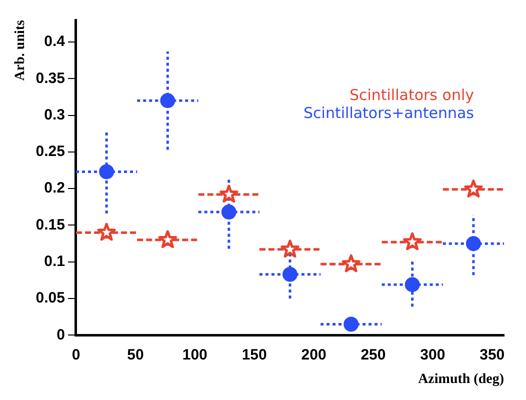 This screenshot has height=400, width=526. Describe the element at coordinates (373, 355) in the screenshot. I see `x-tick-label: 250` at that location.